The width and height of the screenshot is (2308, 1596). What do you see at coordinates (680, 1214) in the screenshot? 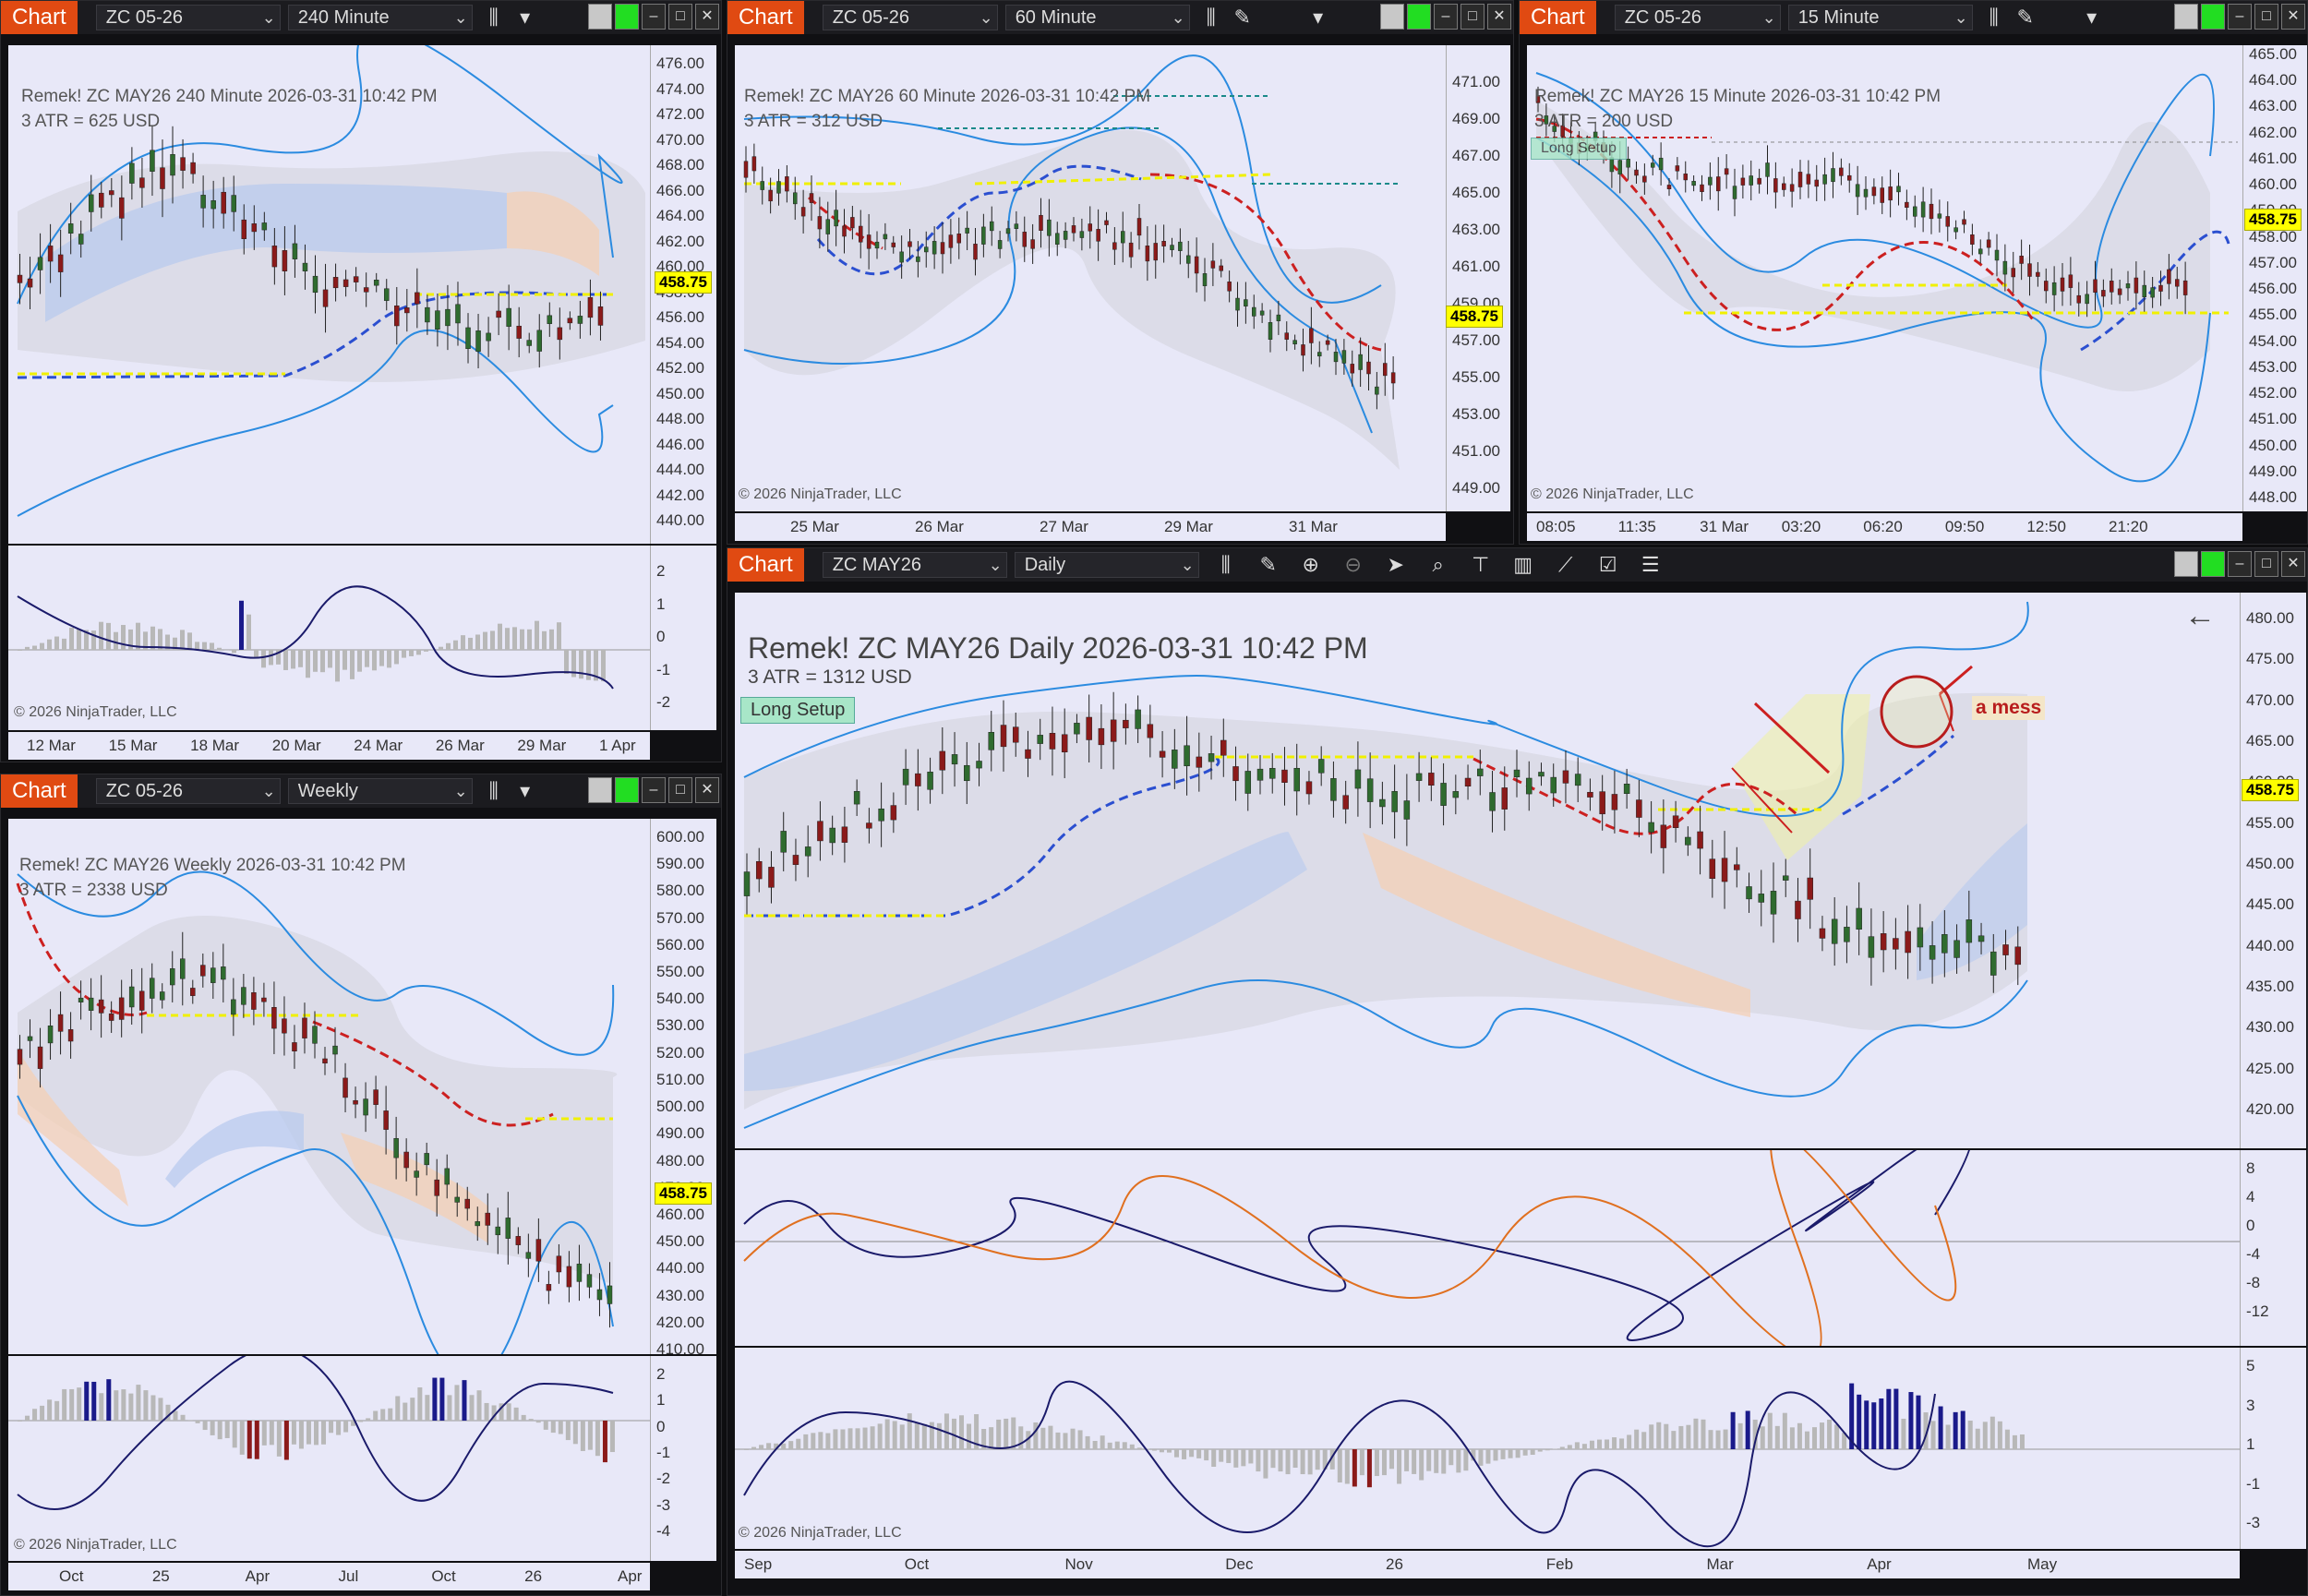
I see `axis-tick-label: 460.00` at bounding box center [680, 1214].